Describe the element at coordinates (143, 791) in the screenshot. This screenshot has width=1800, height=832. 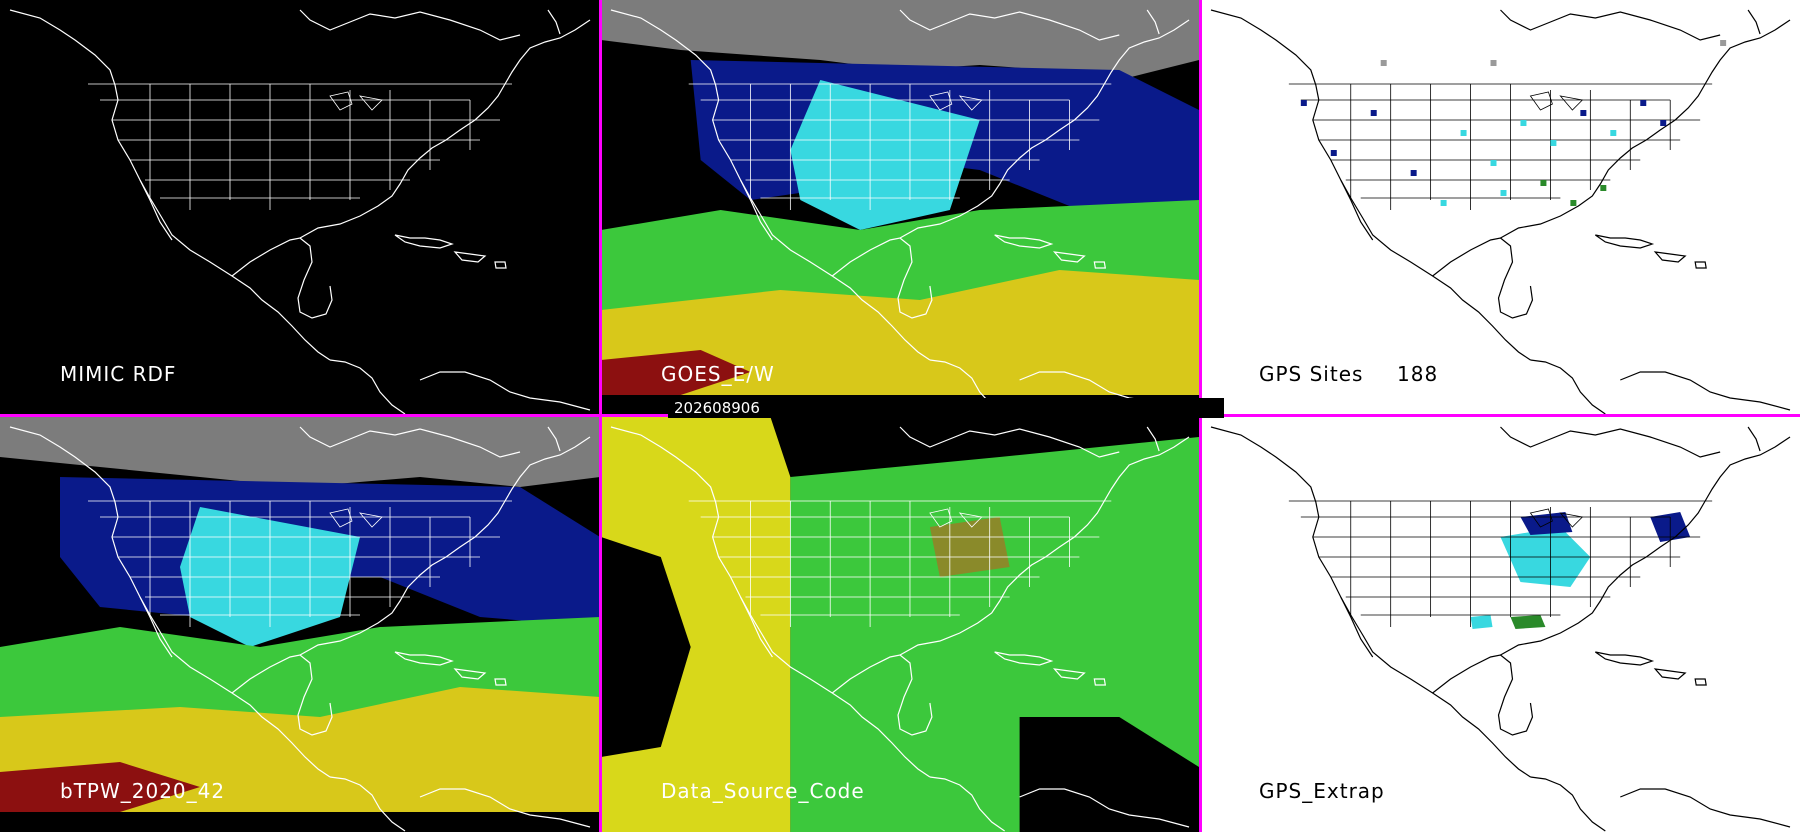
I see `panel-label-btpw: bTPW_2020_42` at that location.